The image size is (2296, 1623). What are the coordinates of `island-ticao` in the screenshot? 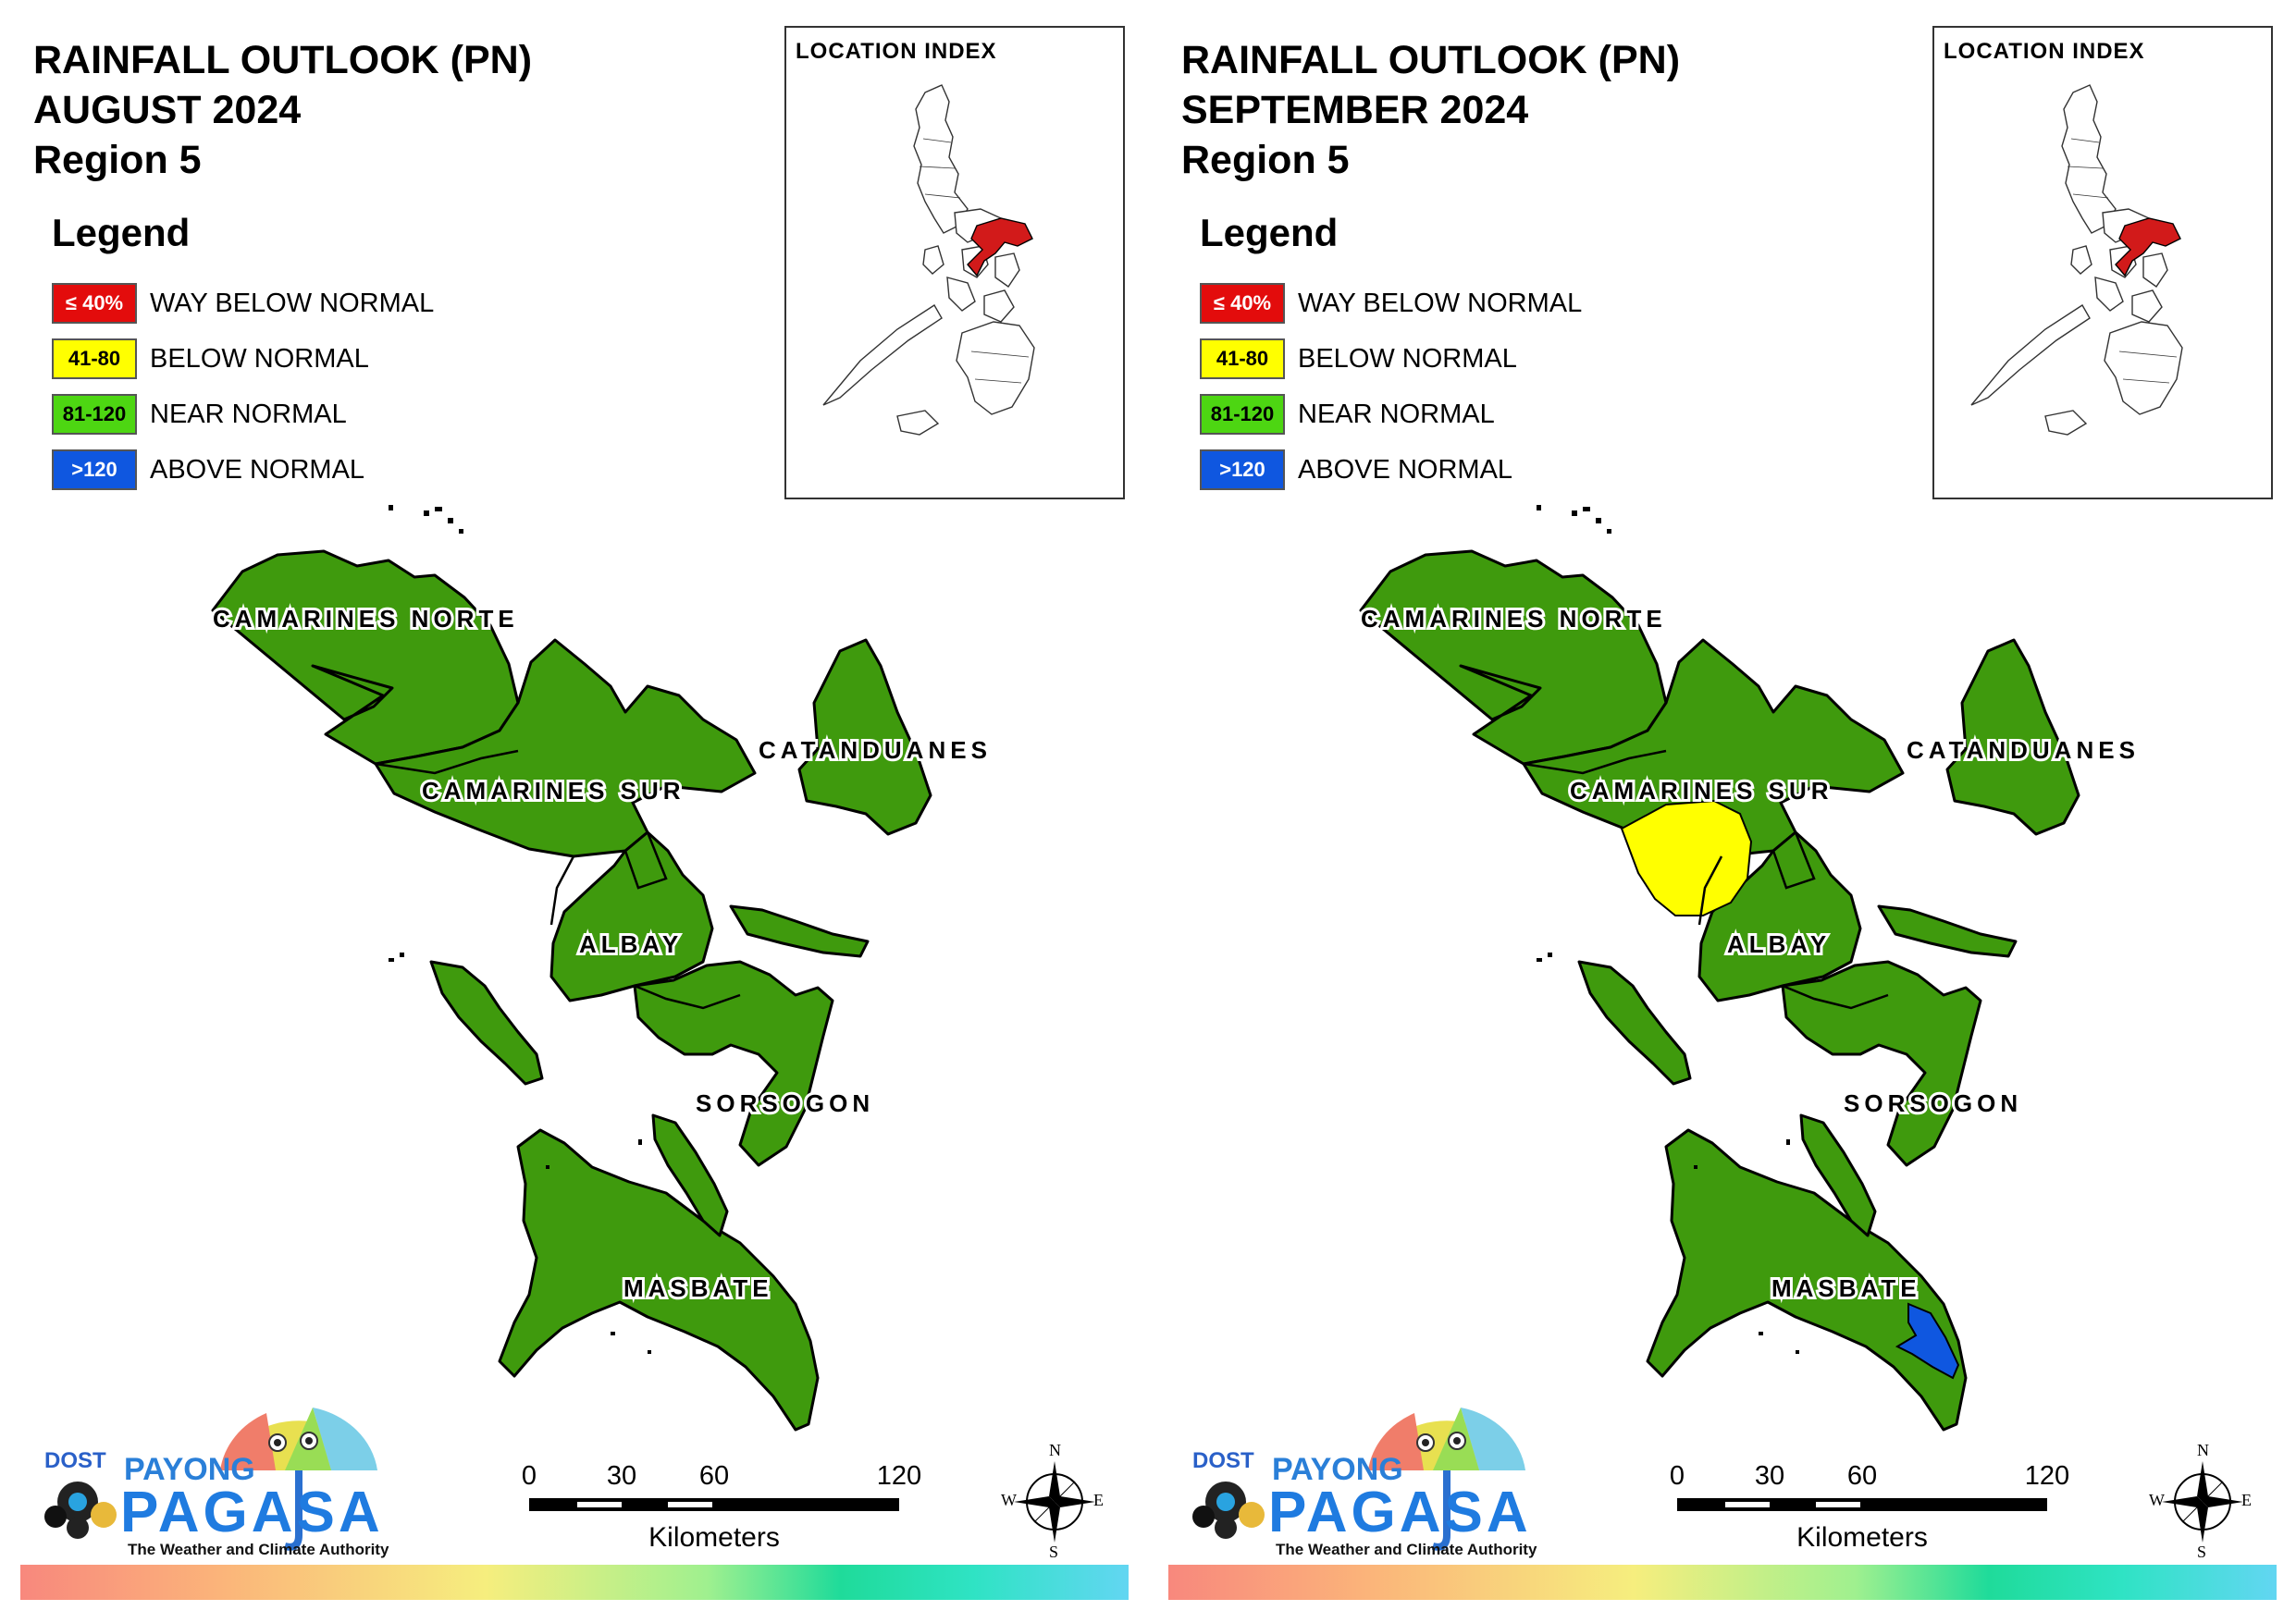 It's located at (690, 1175).